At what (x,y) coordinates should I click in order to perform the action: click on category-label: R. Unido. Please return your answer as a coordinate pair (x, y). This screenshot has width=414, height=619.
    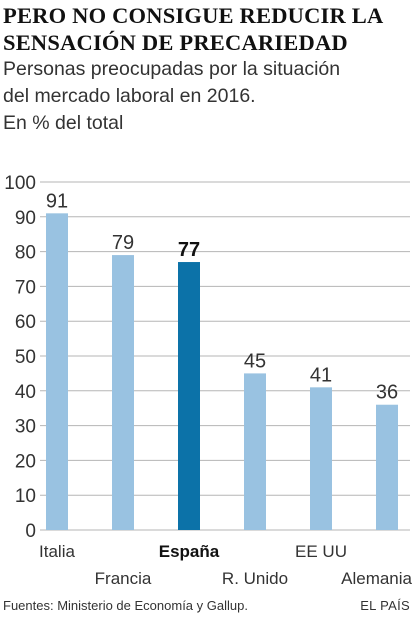
    Looking at the image, I should click on (255, 578).